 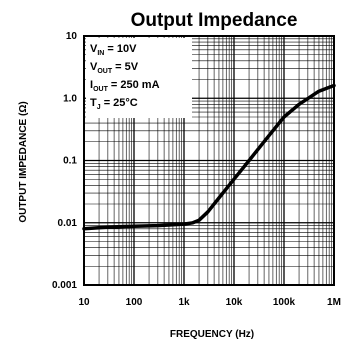 I want to click on test-conditions-background, so click(x=139, y=78).